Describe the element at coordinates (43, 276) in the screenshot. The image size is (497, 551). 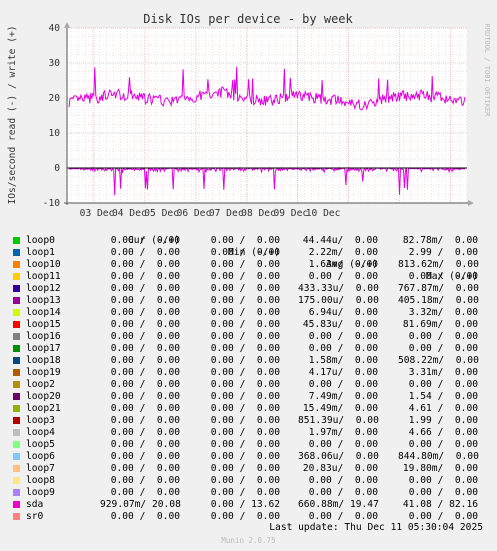
I see `legend-name: loop11` at that location.